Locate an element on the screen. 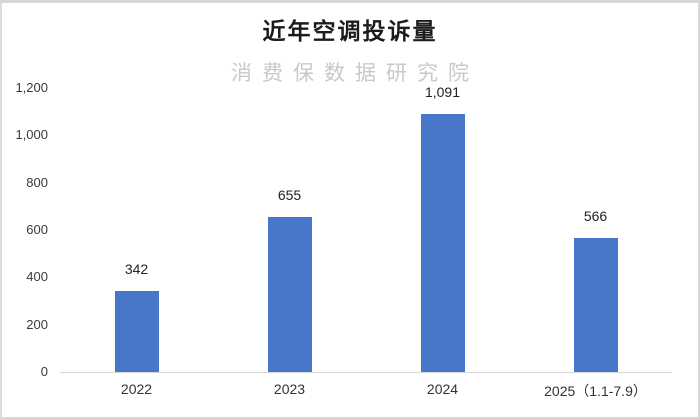 The height and width of the screenshot is (419, 700). x-tick-label: 2025（1.1-7.9） is located at coordinates (595, 391).